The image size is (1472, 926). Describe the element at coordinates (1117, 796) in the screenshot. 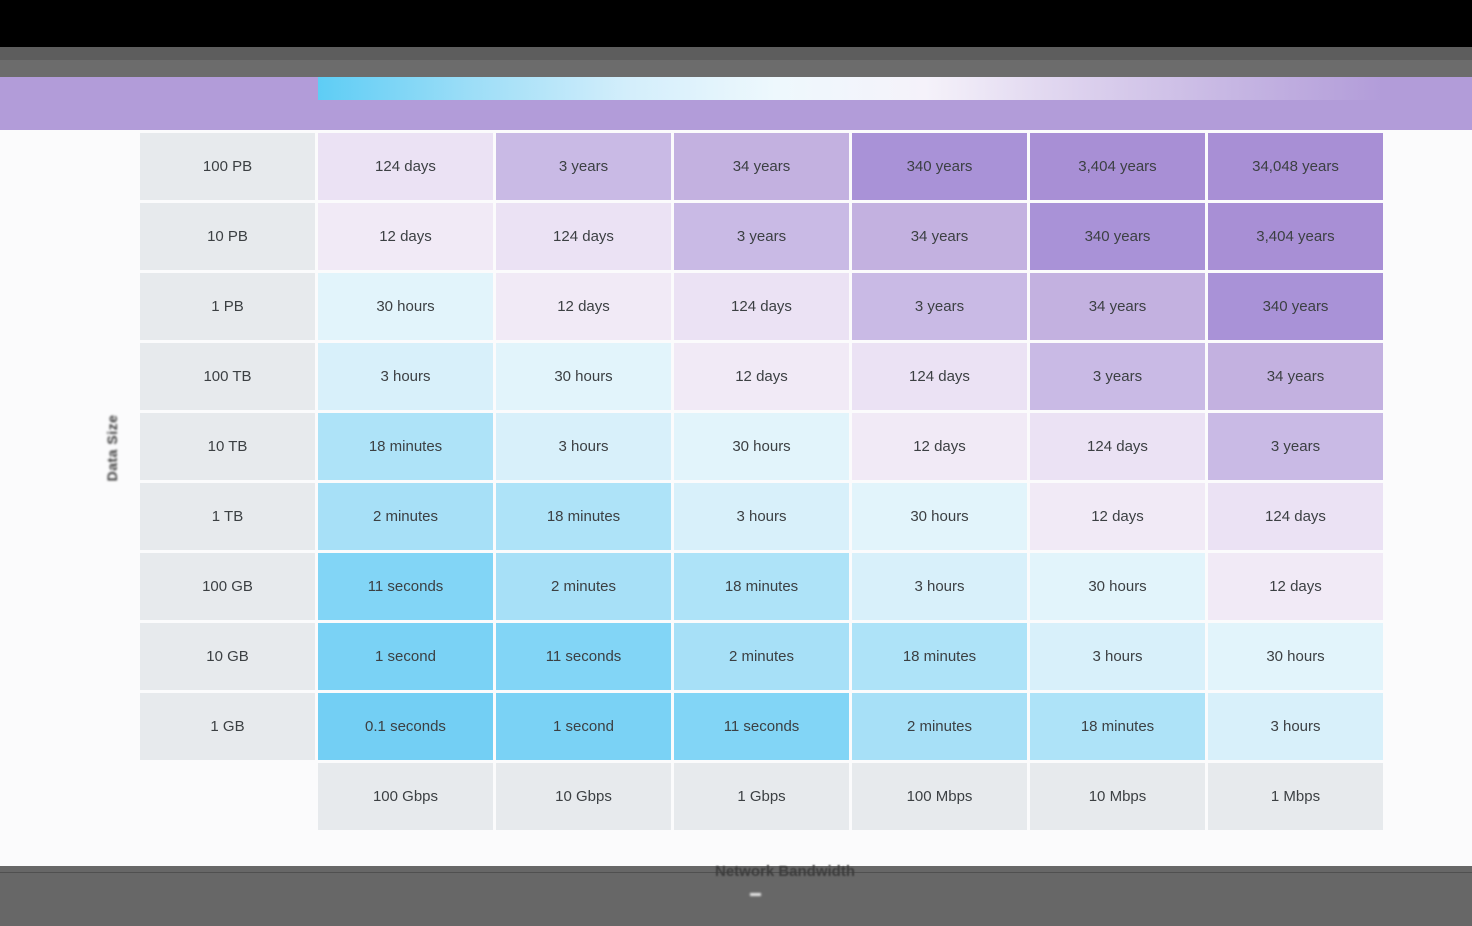

I see `column-header-cell: 10 Mbps` at that location.